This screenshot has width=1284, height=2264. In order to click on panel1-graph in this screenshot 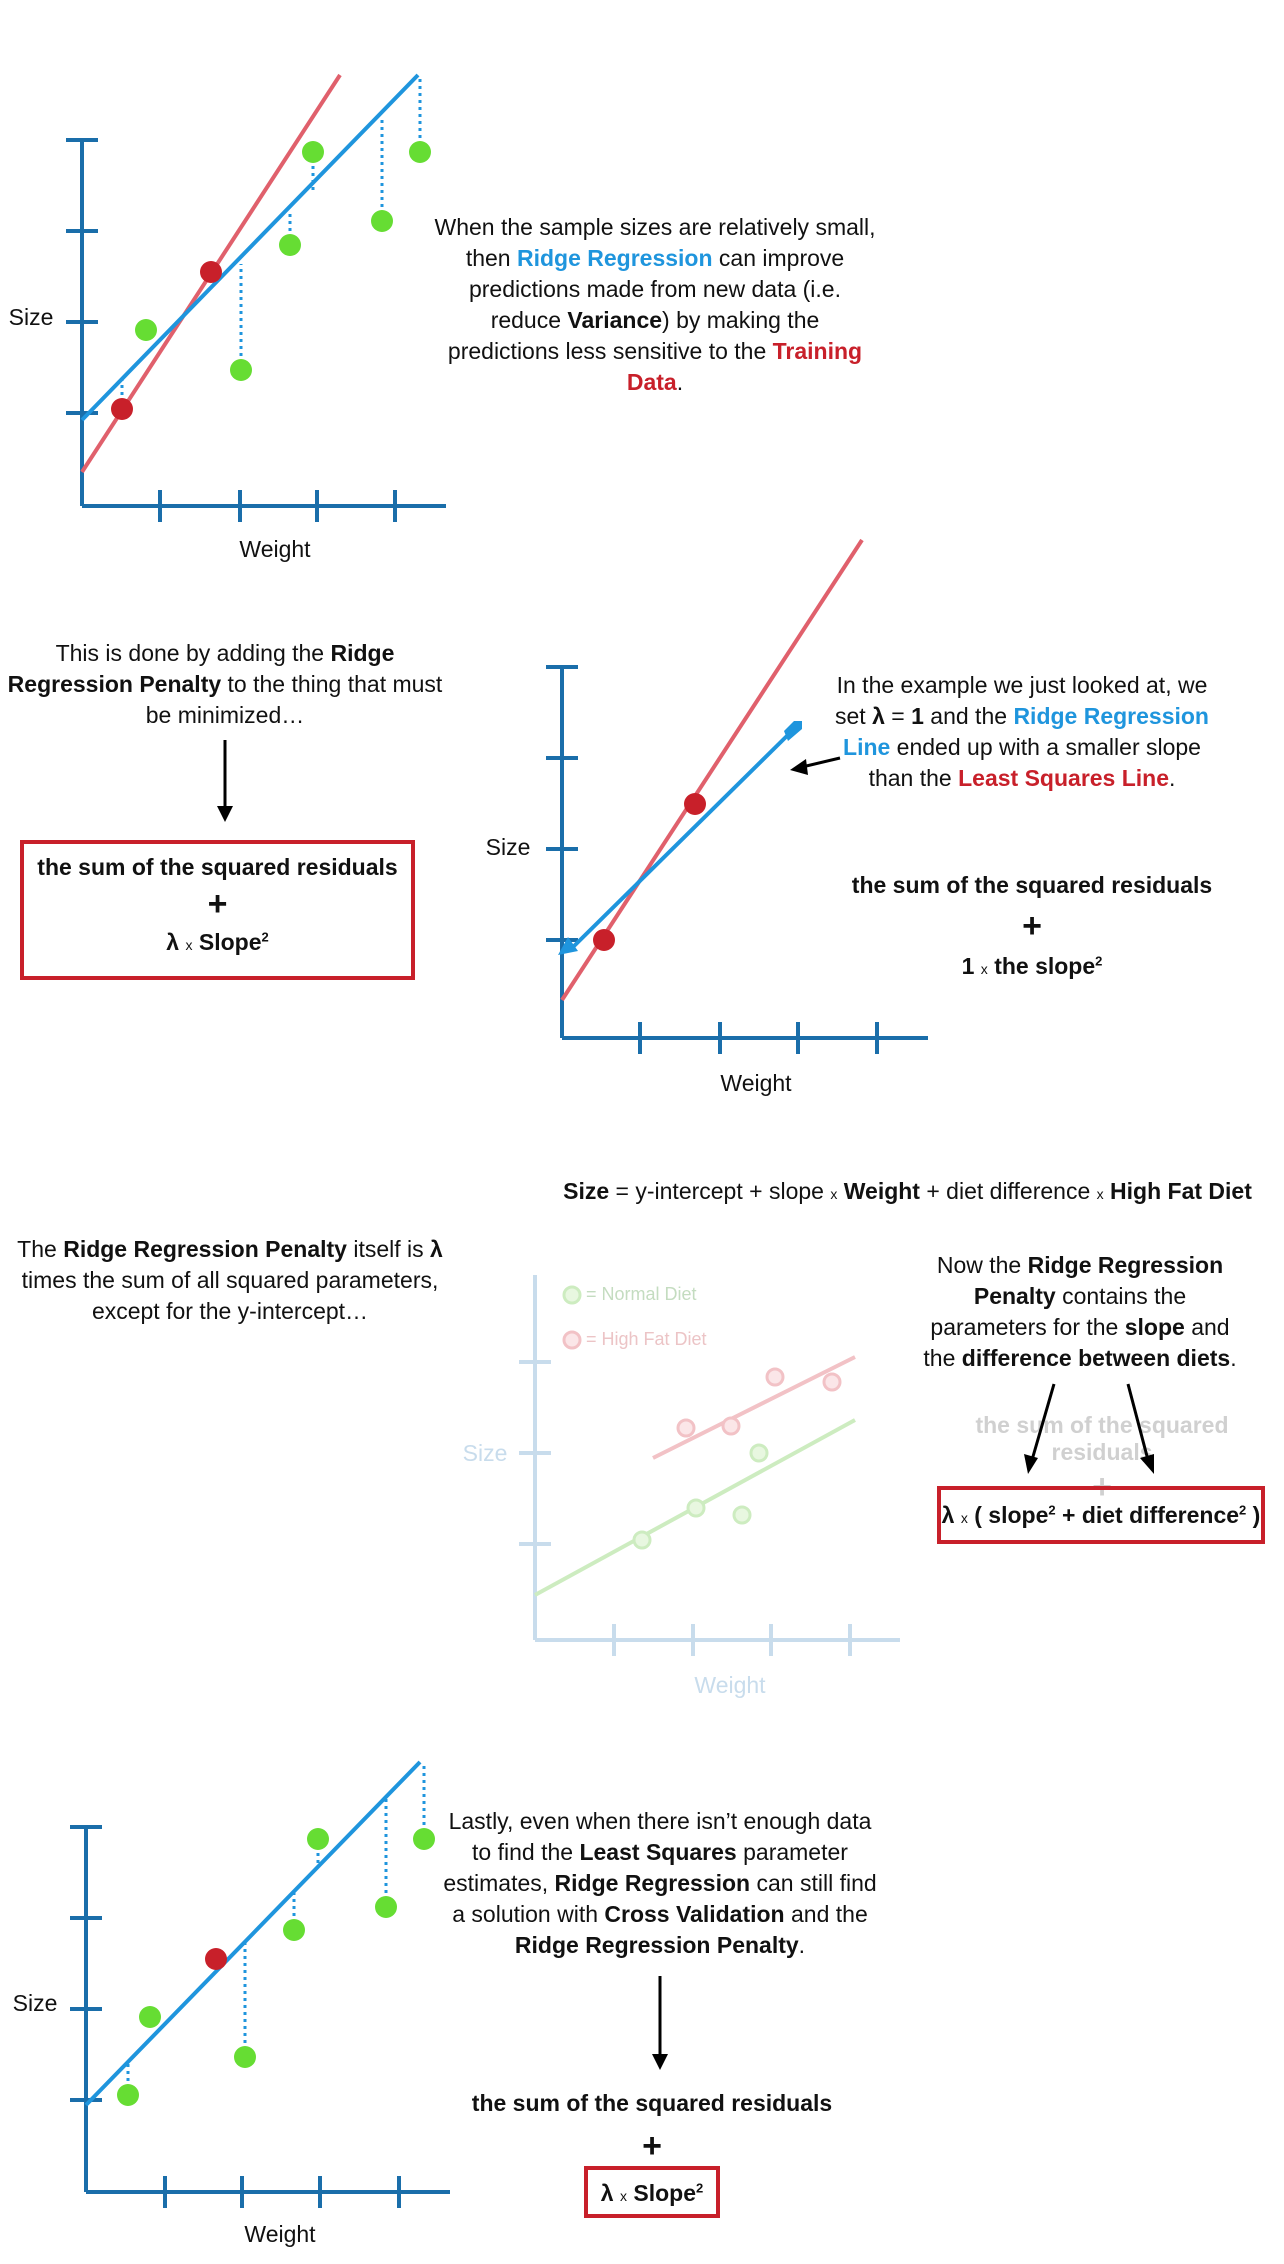, I will do `click(256, 297)`.